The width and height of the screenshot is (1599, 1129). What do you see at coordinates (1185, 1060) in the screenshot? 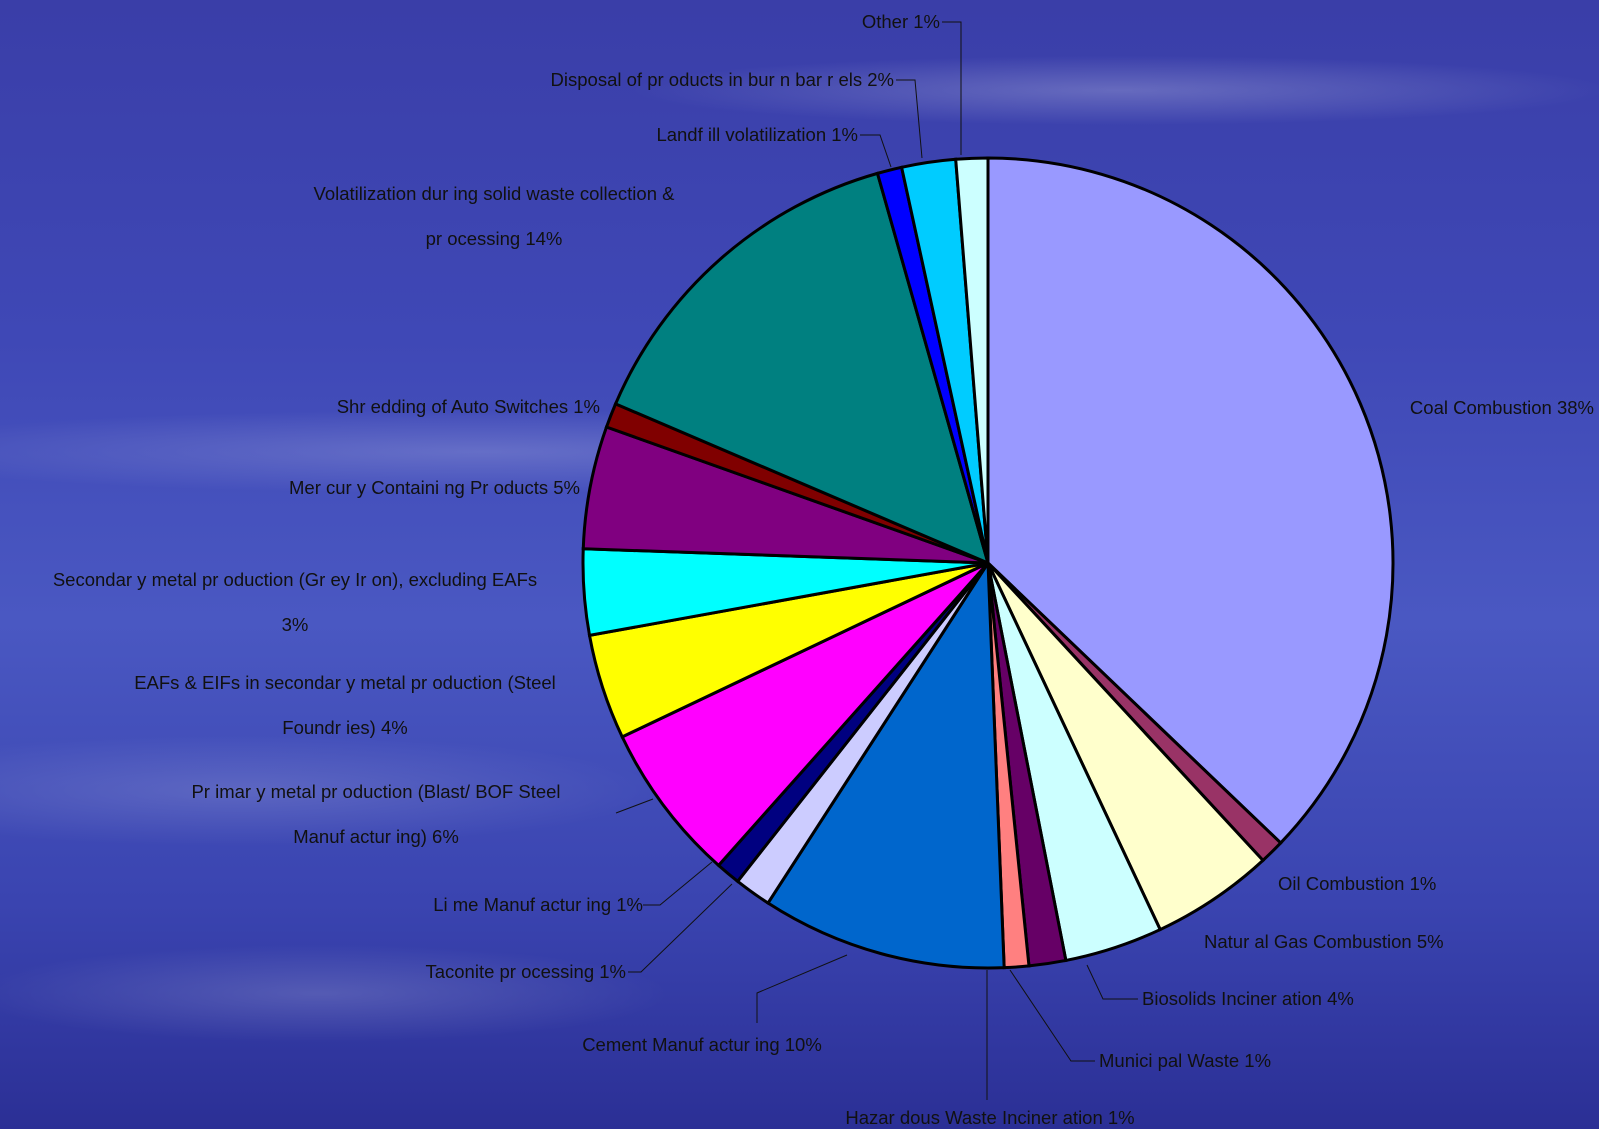
I see `slice-label-4: Munici pal Waste 1%` at bounding box center [1185, 1060].